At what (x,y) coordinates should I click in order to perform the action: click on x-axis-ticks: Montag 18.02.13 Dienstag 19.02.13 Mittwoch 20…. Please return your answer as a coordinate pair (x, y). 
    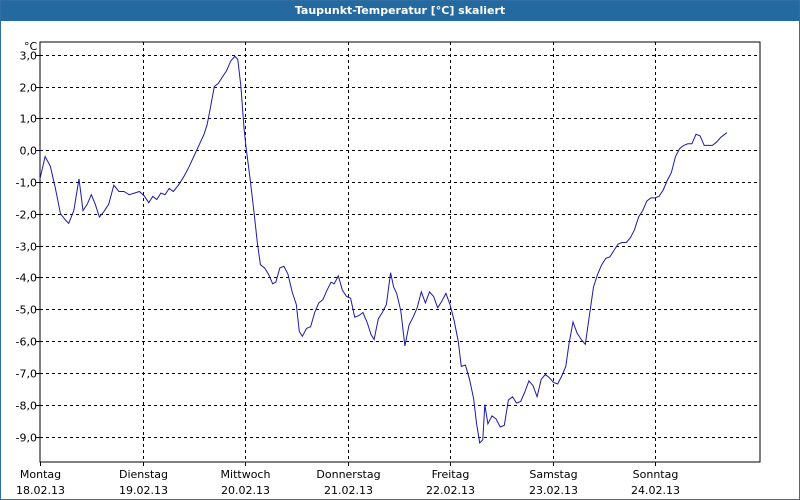
    Looking at the image, I should click on (348, 479).